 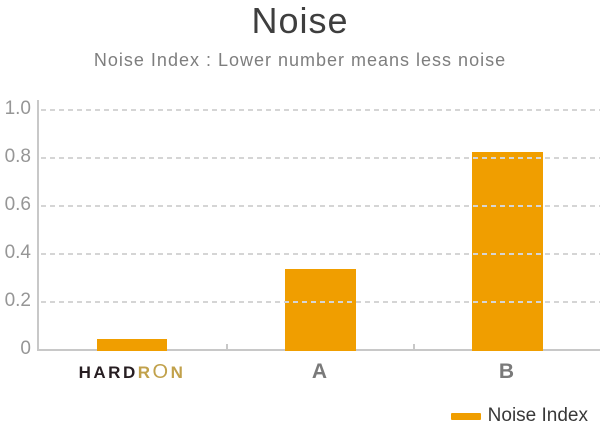 I want to click on y-tick-label: 1.0, so click(x=17, y=108).